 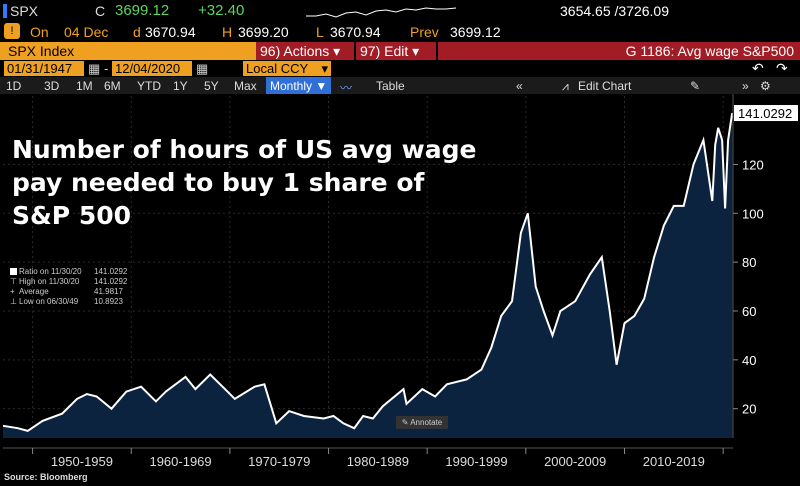 What do you see at coordinates (170, 32) in the screenshot?
I see `open-value: 3670.94` at bounding box center [170, 32].